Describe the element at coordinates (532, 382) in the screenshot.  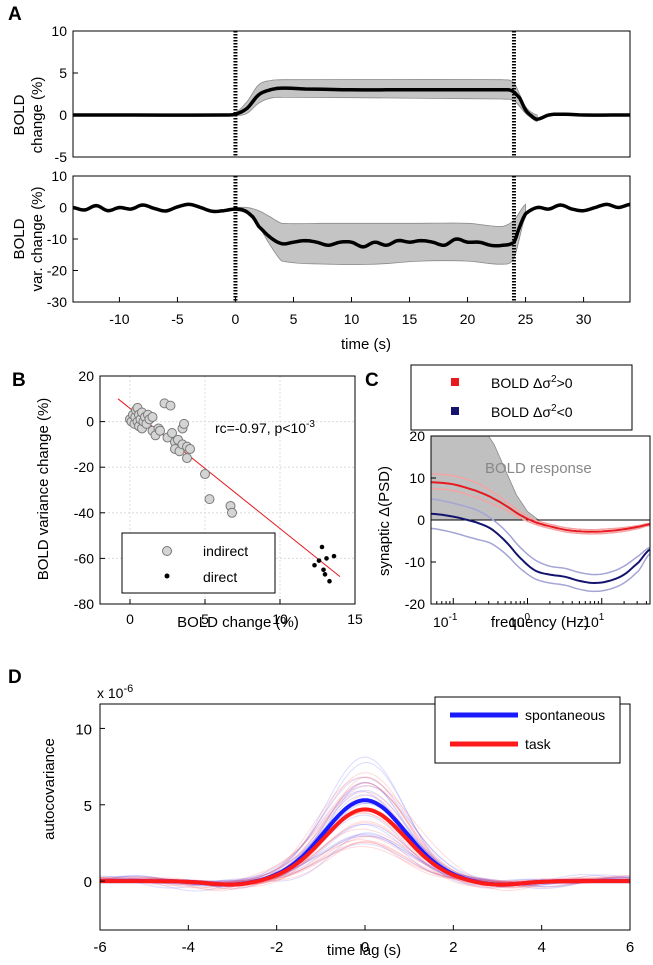
I see `legend-label-positive: BOLD Δσ2>0` at that location.